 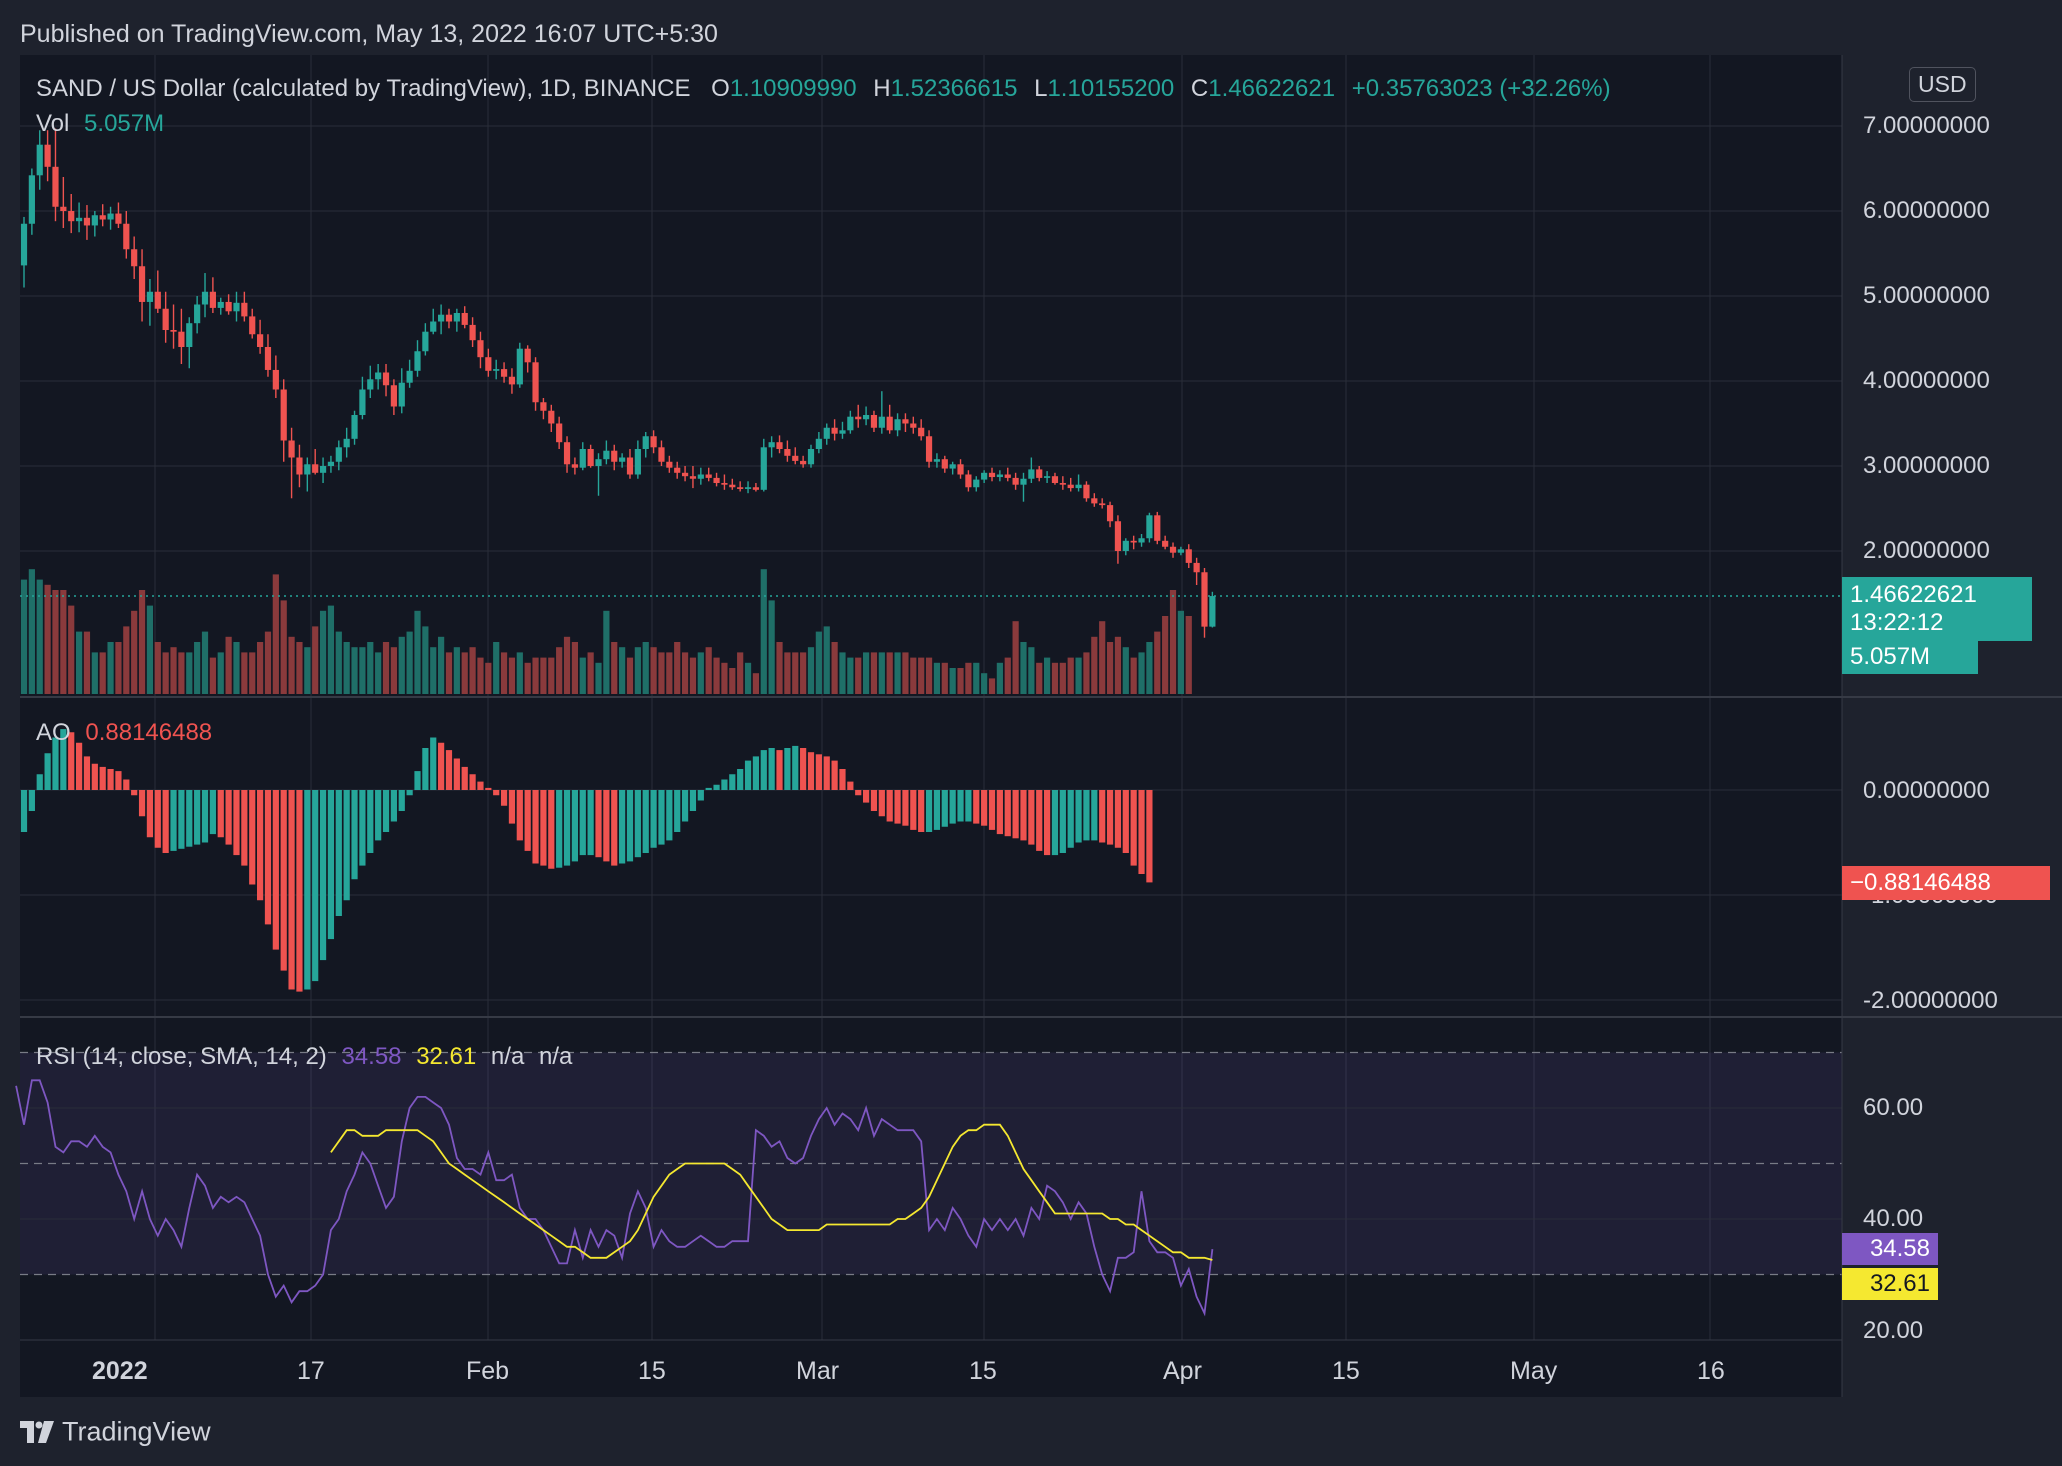 I want to click on rsi-label: RSI (14, close, SMA, 14, 2), so click(x=181, y=1056).